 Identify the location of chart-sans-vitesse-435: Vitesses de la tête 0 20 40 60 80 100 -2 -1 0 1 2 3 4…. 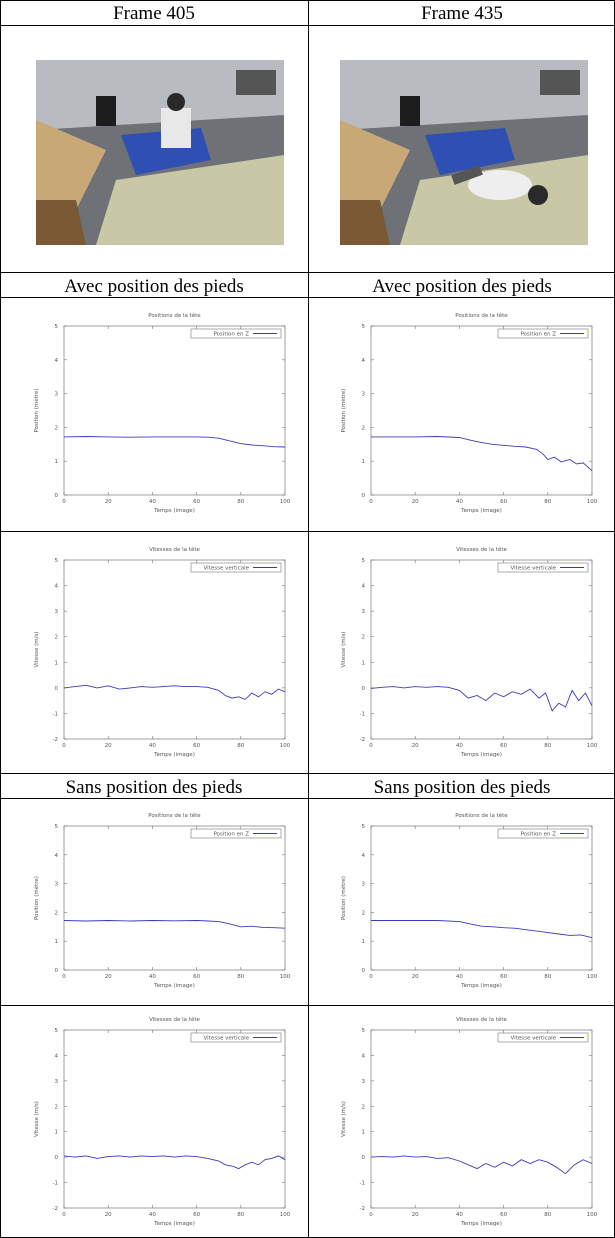
(469, 1121).